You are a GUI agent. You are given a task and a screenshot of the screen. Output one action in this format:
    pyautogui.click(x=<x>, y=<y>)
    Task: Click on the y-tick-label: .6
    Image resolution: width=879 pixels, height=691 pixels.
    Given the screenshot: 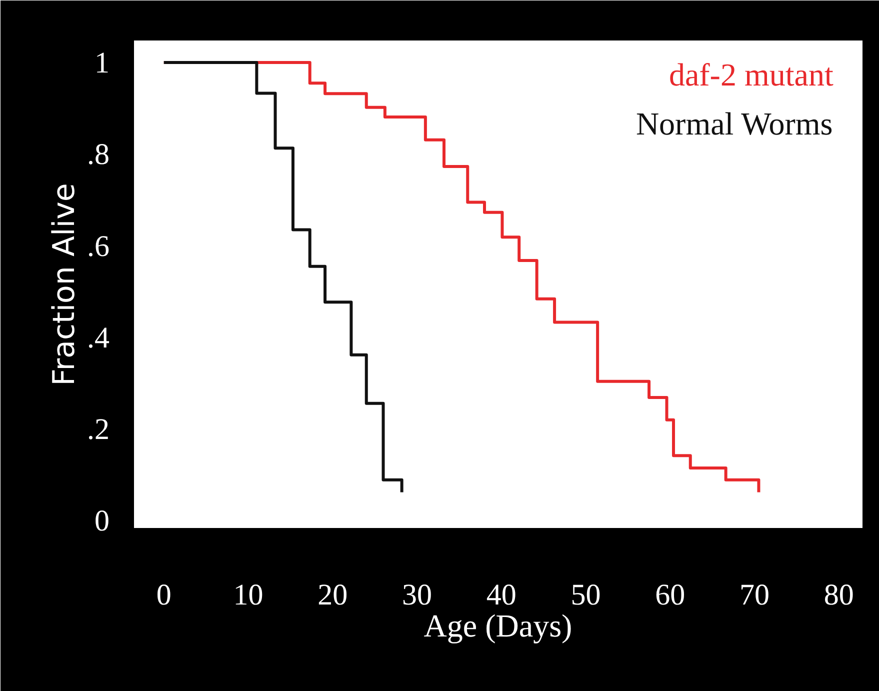 What is the action you would take?
    pyautogui.click(x=98, y=246)
    